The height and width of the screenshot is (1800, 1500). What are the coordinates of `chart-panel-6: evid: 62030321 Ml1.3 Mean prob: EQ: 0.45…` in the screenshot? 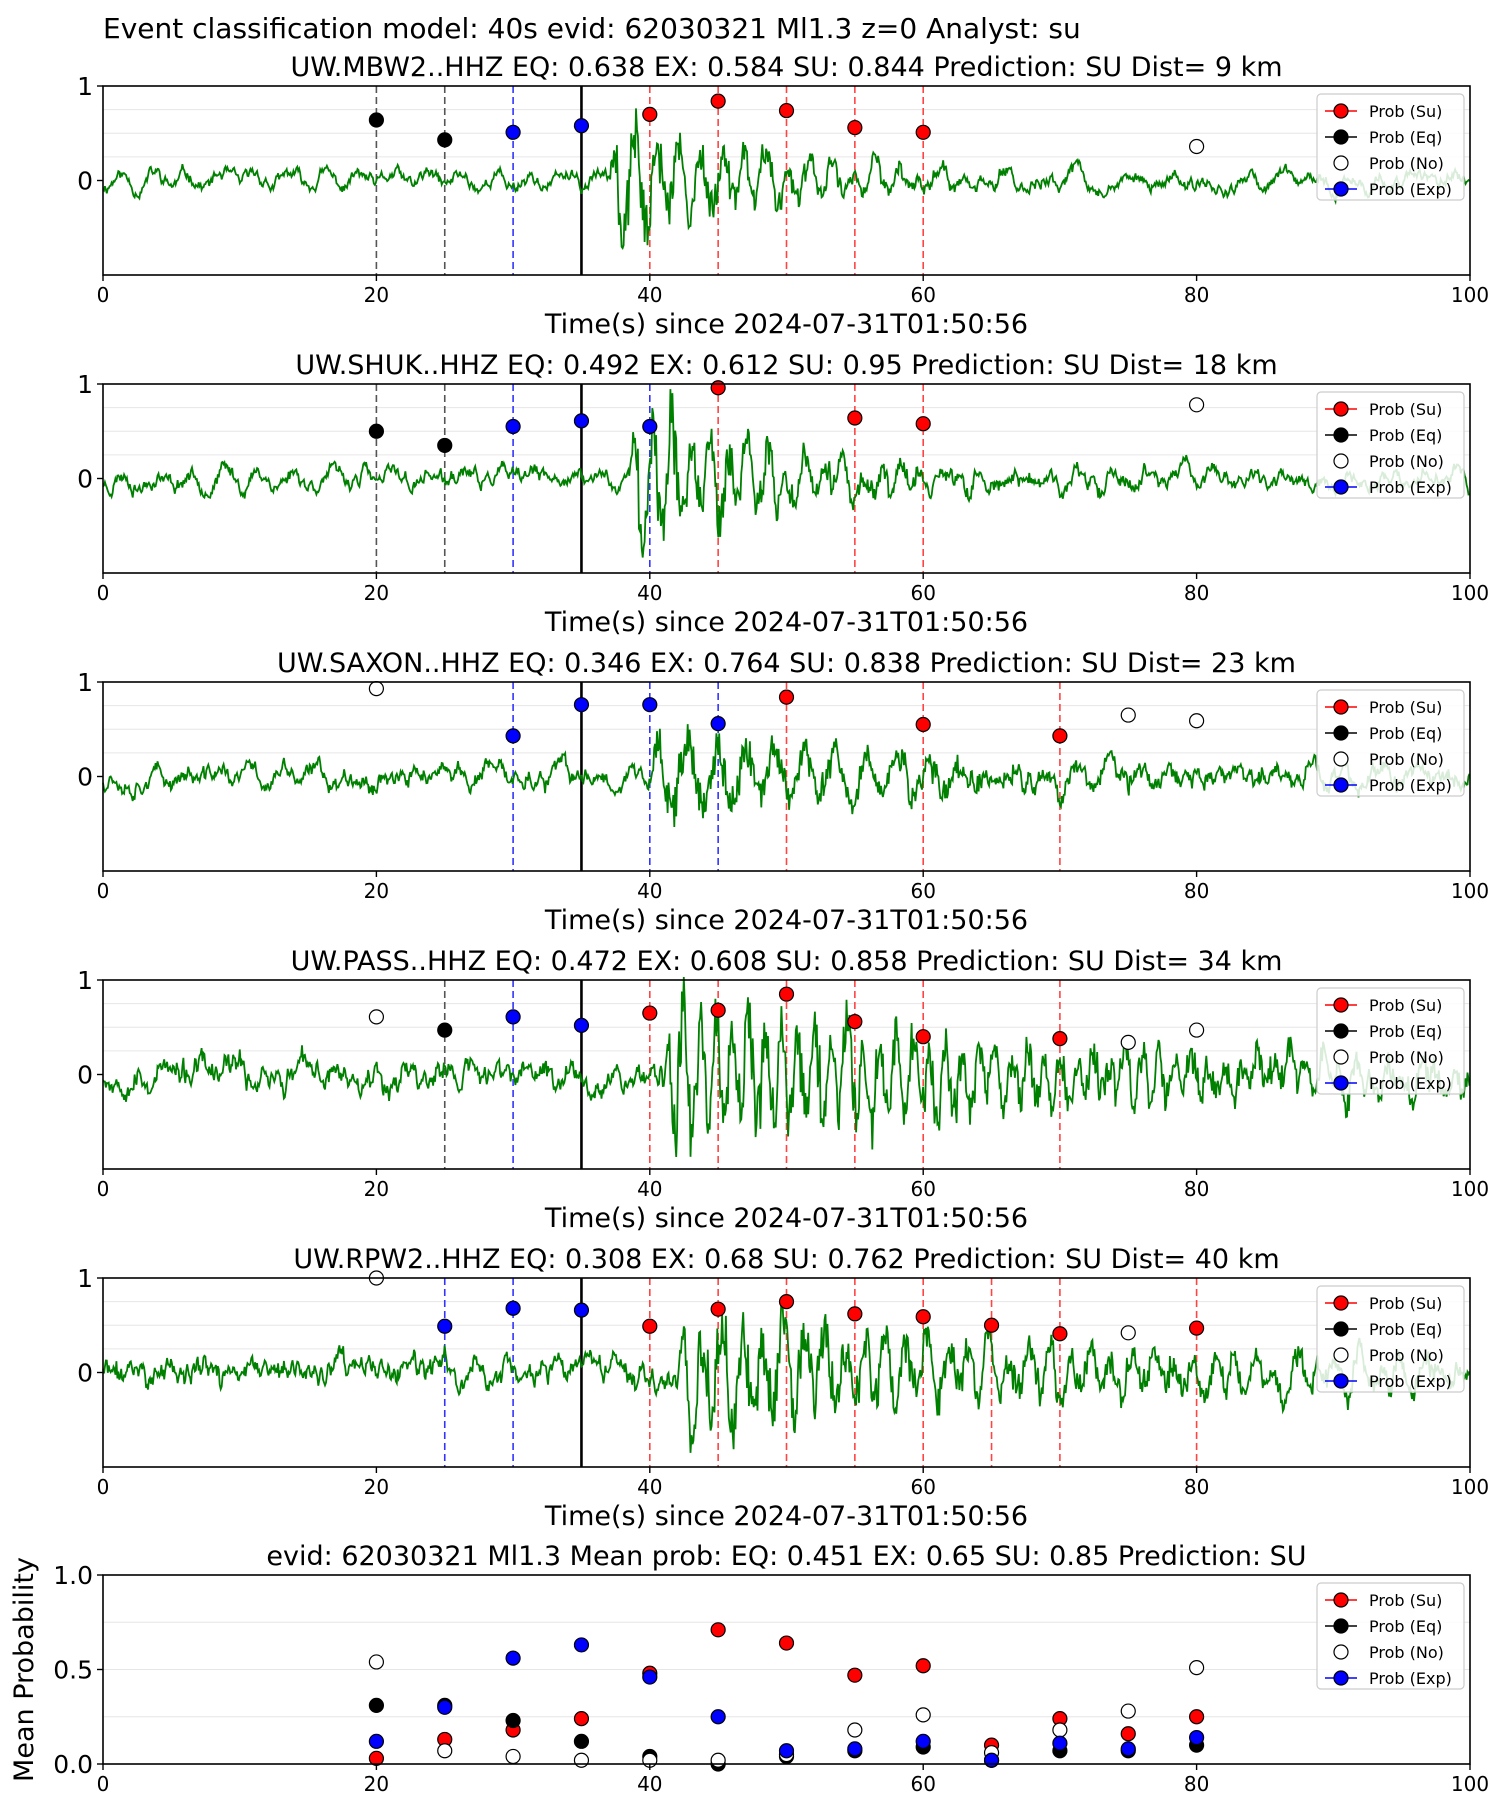 It's located at (749, 1668).